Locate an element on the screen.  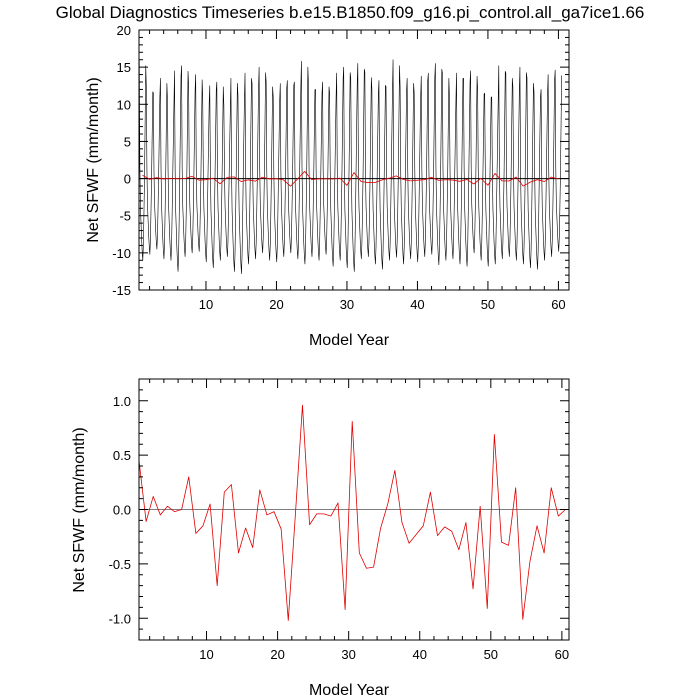
y-tick-label: 10 is located at coordinates (124, 104).